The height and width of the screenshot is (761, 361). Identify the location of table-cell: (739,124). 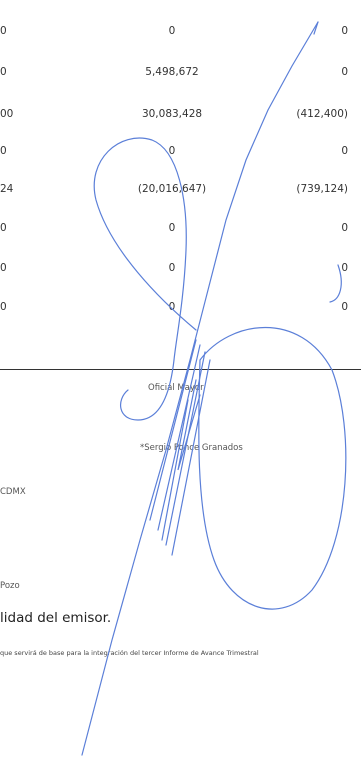
(322, 189).